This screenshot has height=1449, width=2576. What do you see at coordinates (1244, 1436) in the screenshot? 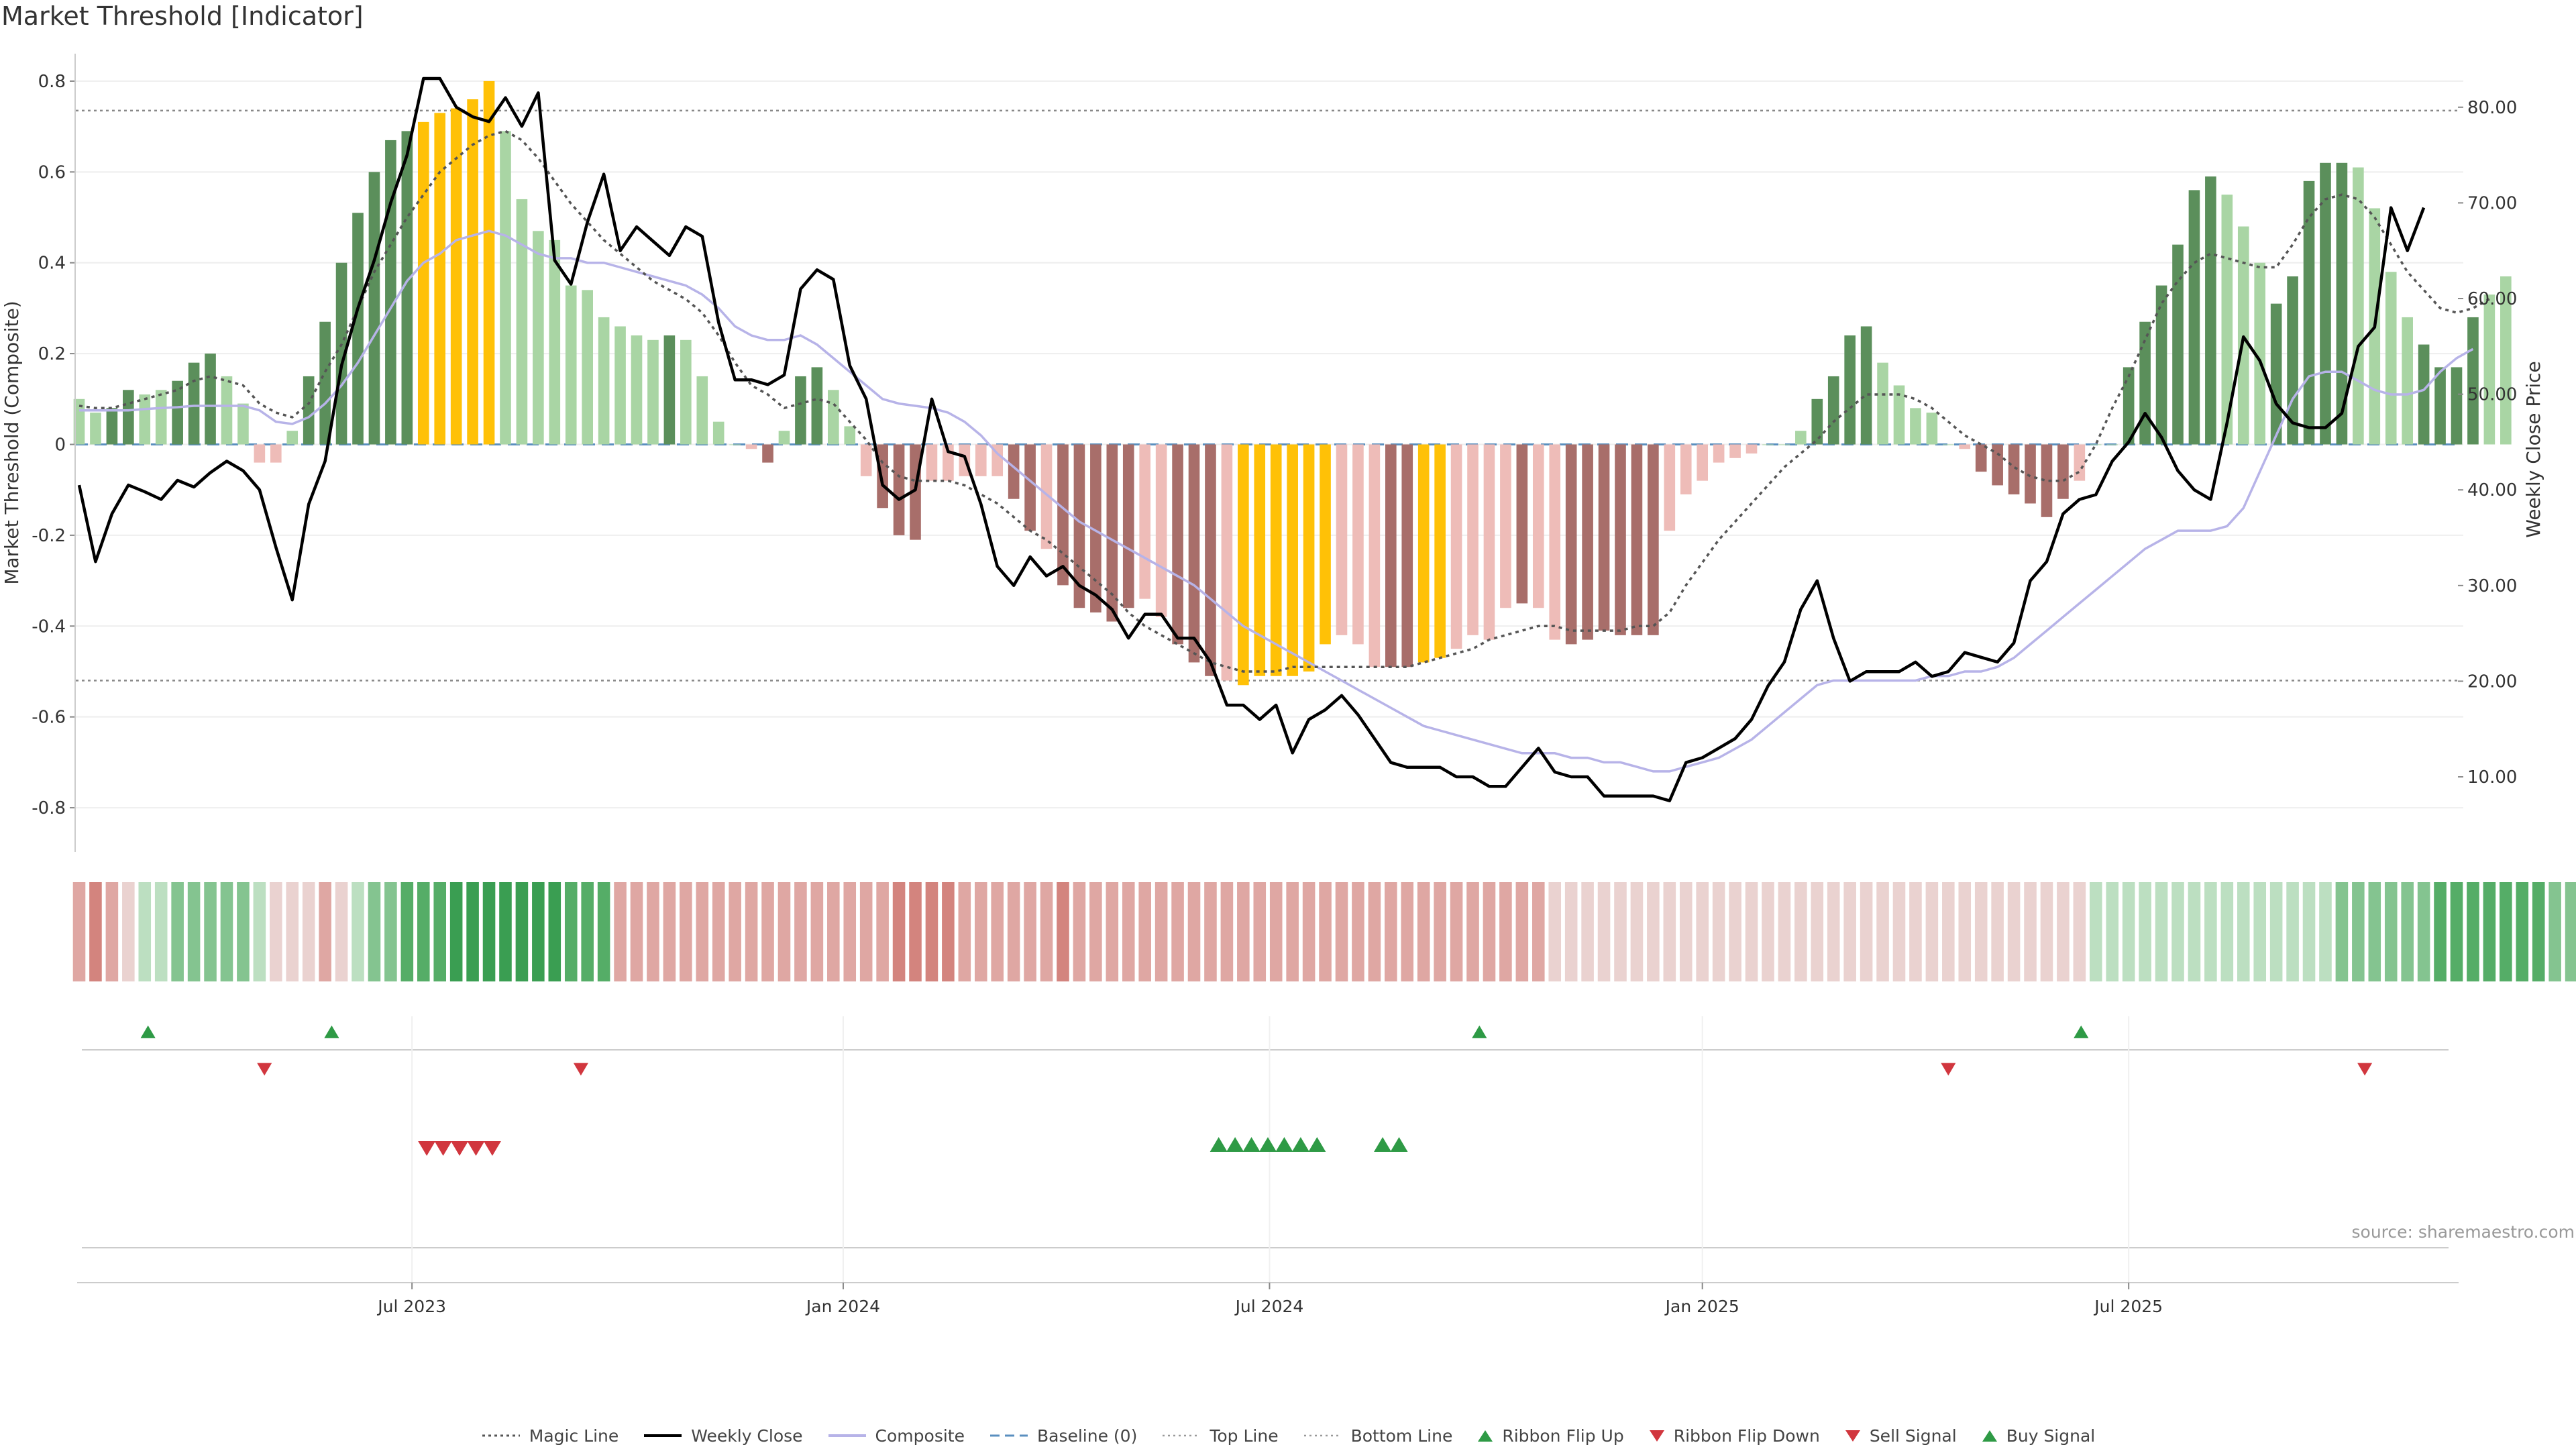
I see `legend-label: Top Line` at bounding box center [1244, 1436].